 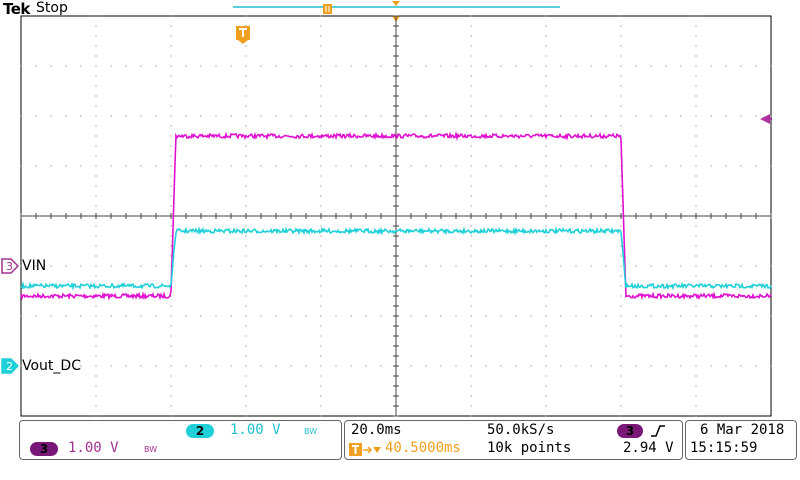 I want to click on ch2-scale: 1.00 V, so click(x=255, y=430).